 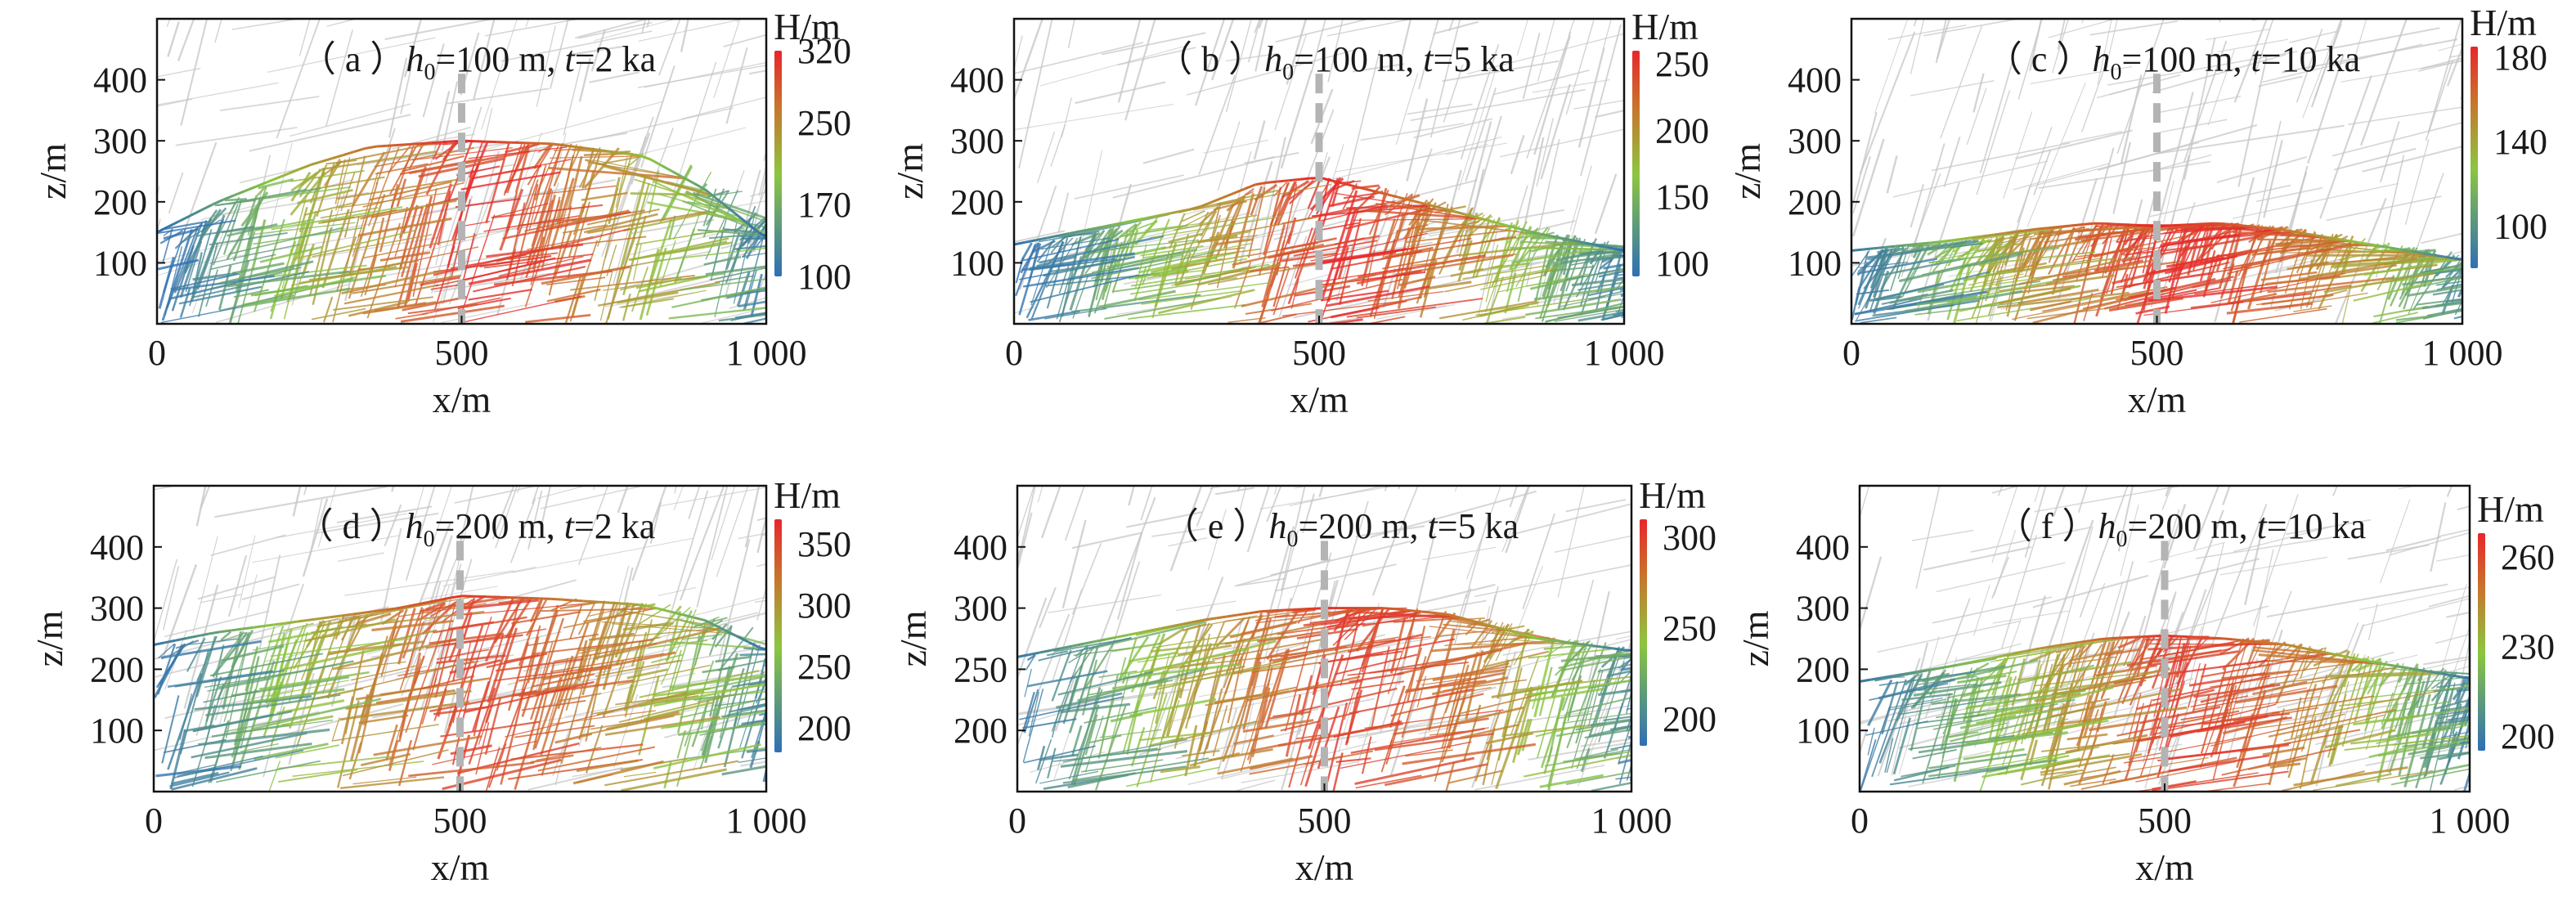 What do you see at coordinates (977, 263) in the screenshot?
I see `y-tick-label: 100` at bounding box center [977, 263].